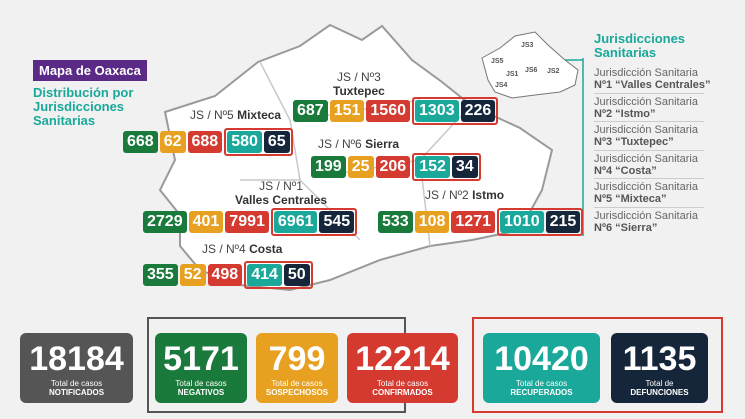 The height and width of the screenshot is (419, 745). I want to click on total-label: SOSPECHOSOS, so click(297, 392).